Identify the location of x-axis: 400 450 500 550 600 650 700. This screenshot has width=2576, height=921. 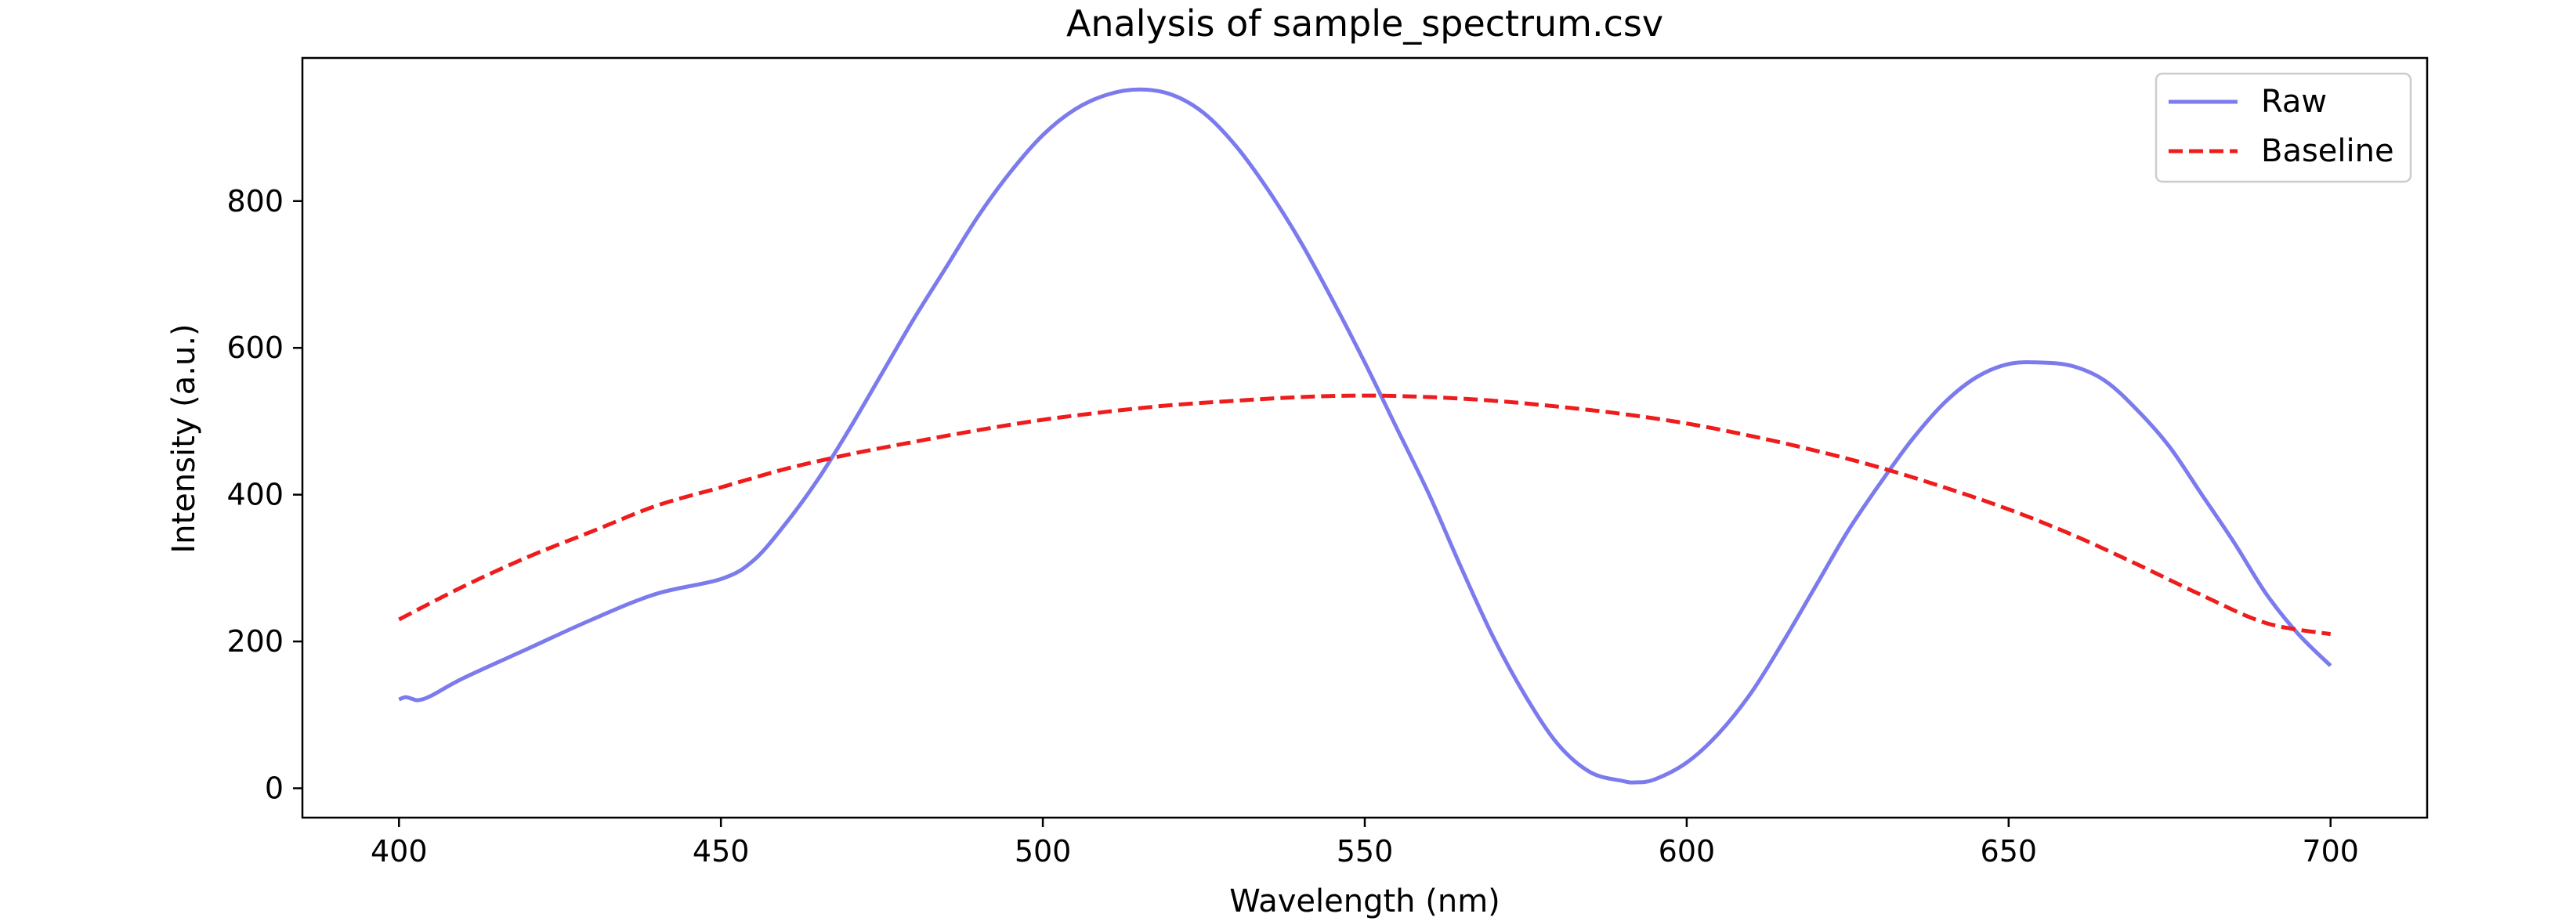
(1365, 843).